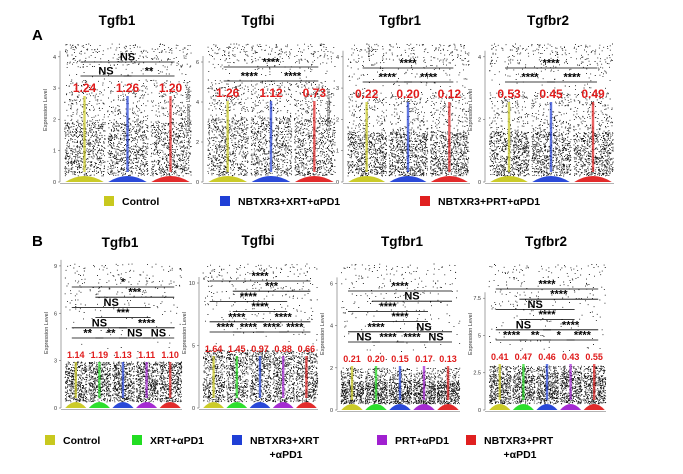 The image size is (683, 474). What do you see at coordinates (258, 20) in the screenshot?
I see `chart-title: Tgfbi` at bounding box center [258, 20].